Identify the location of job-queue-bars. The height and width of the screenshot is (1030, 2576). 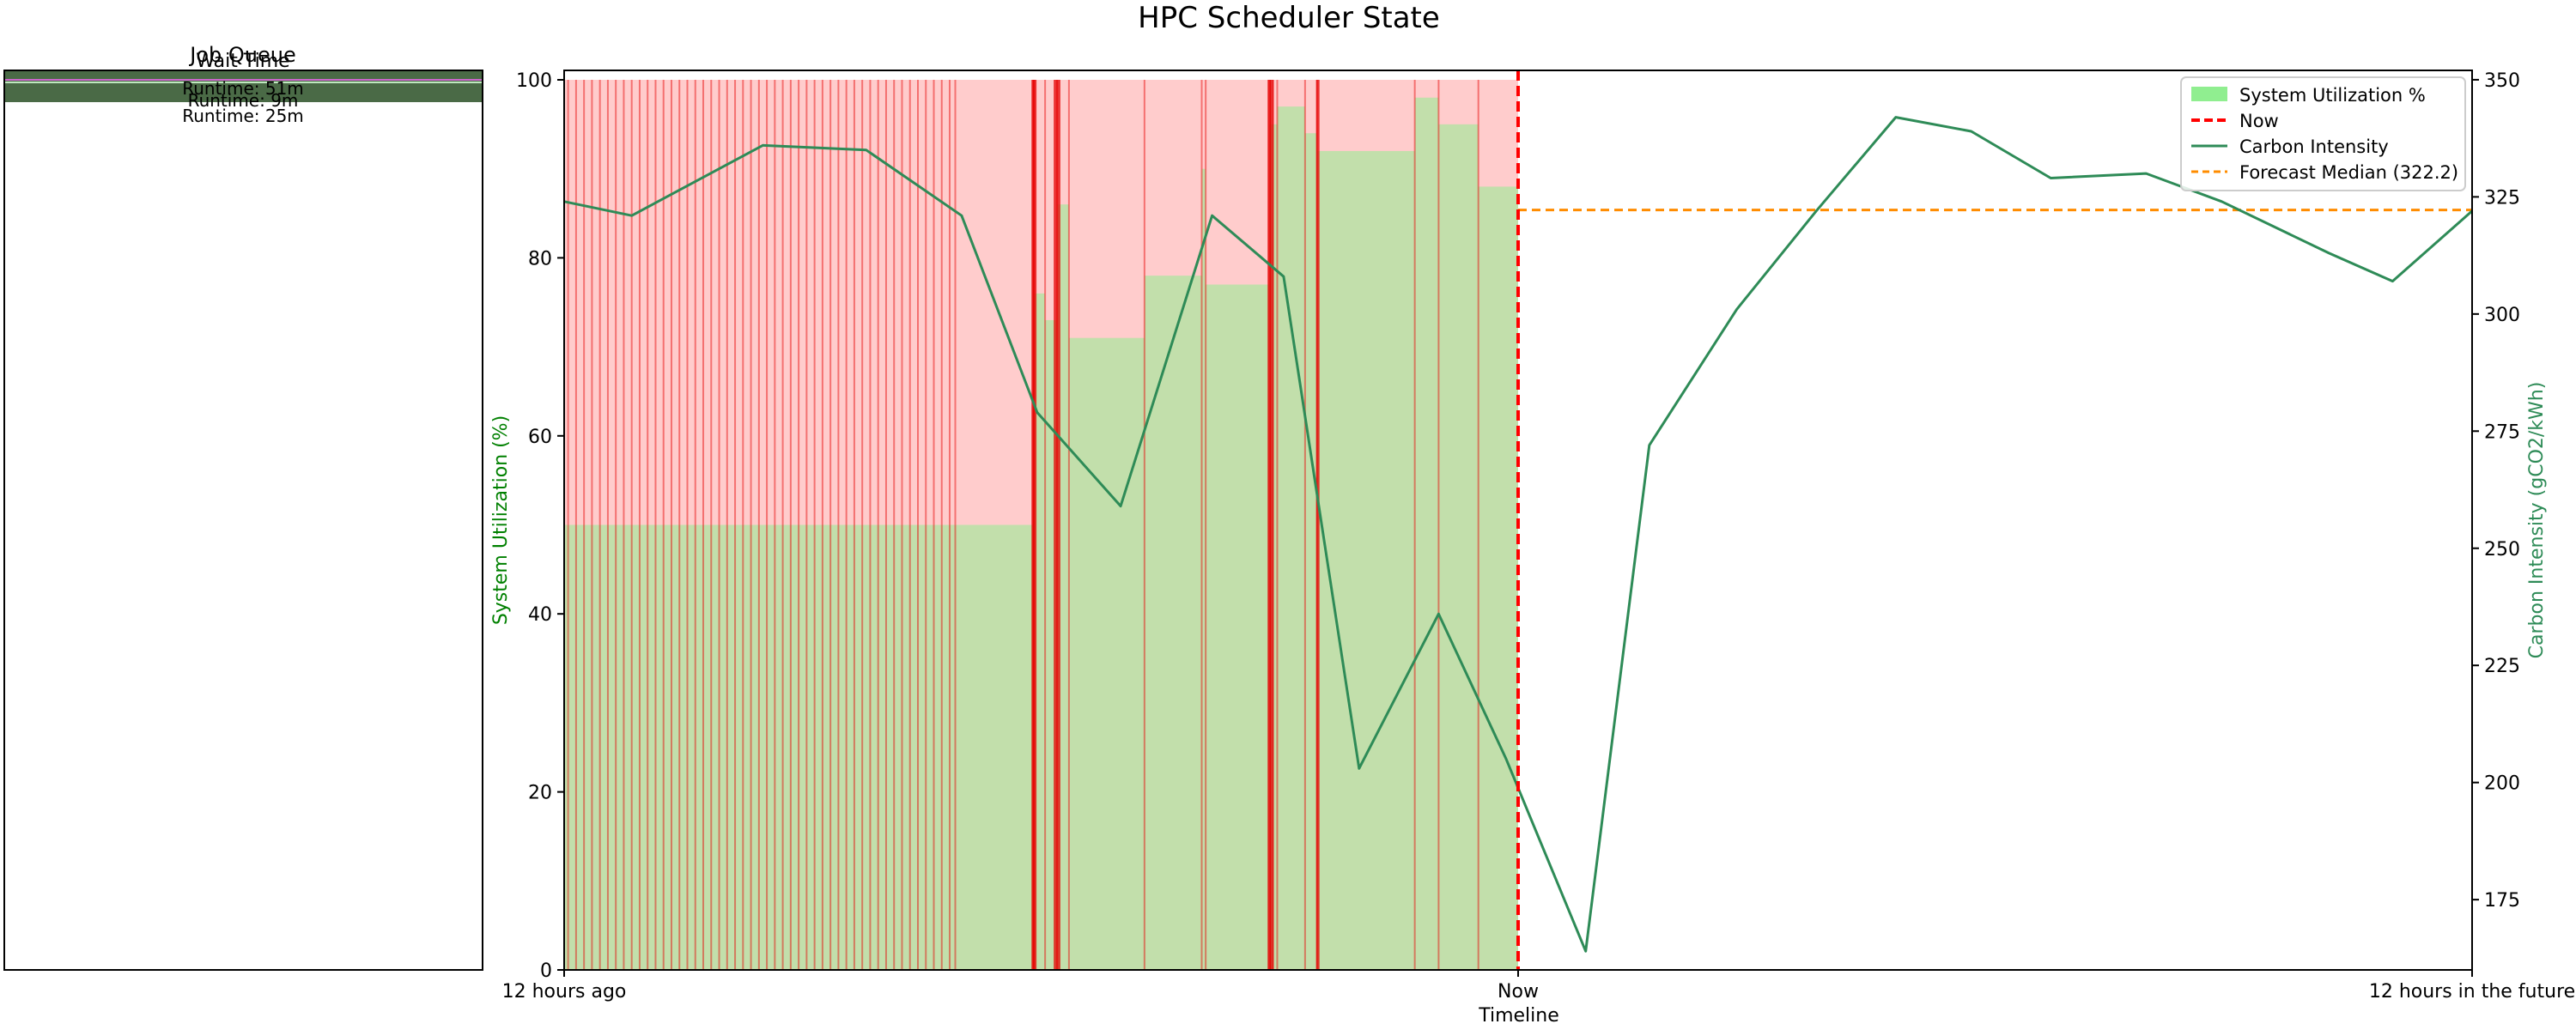
(243, 86).